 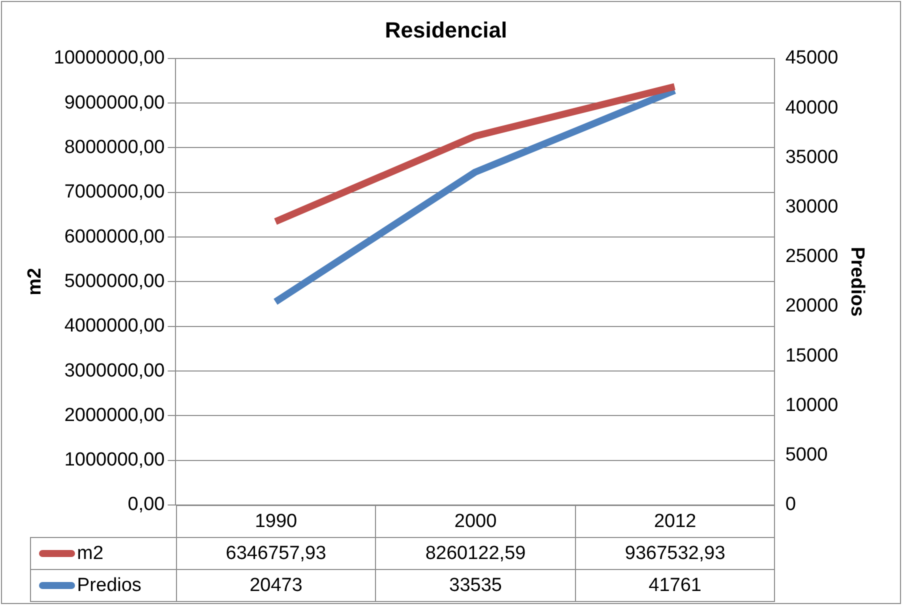 I want to click on y2-tick-label: 30000, so click(x=811, y=207).